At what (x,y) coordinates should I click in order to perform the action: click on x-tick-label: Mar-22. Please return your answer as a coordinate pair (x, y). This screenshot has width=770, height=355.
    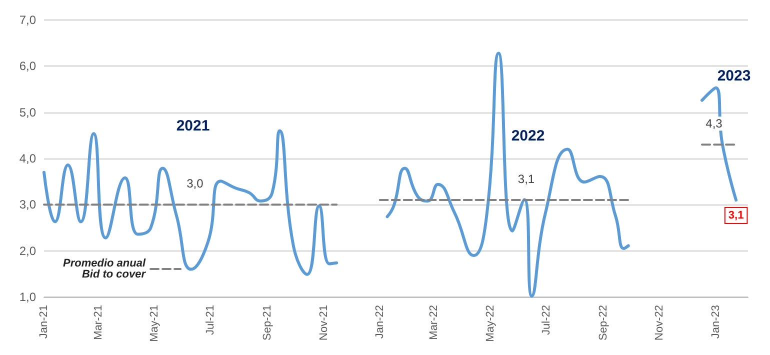
    Looking at the image, I should click on (434, 322).